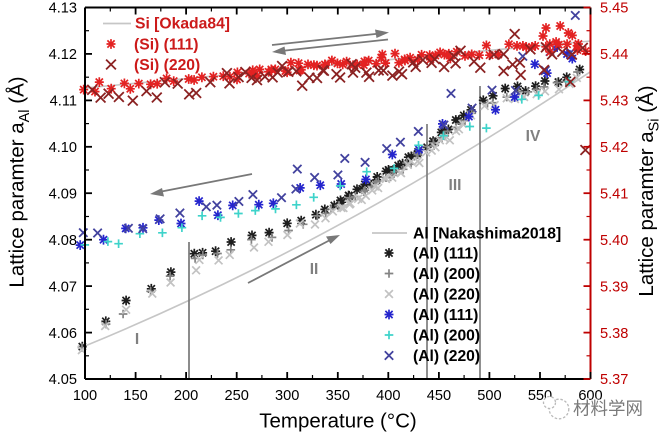  Describe the element at coordinates (63, 241) in the screenshot. I see `svg-text: 4.08` at that location.